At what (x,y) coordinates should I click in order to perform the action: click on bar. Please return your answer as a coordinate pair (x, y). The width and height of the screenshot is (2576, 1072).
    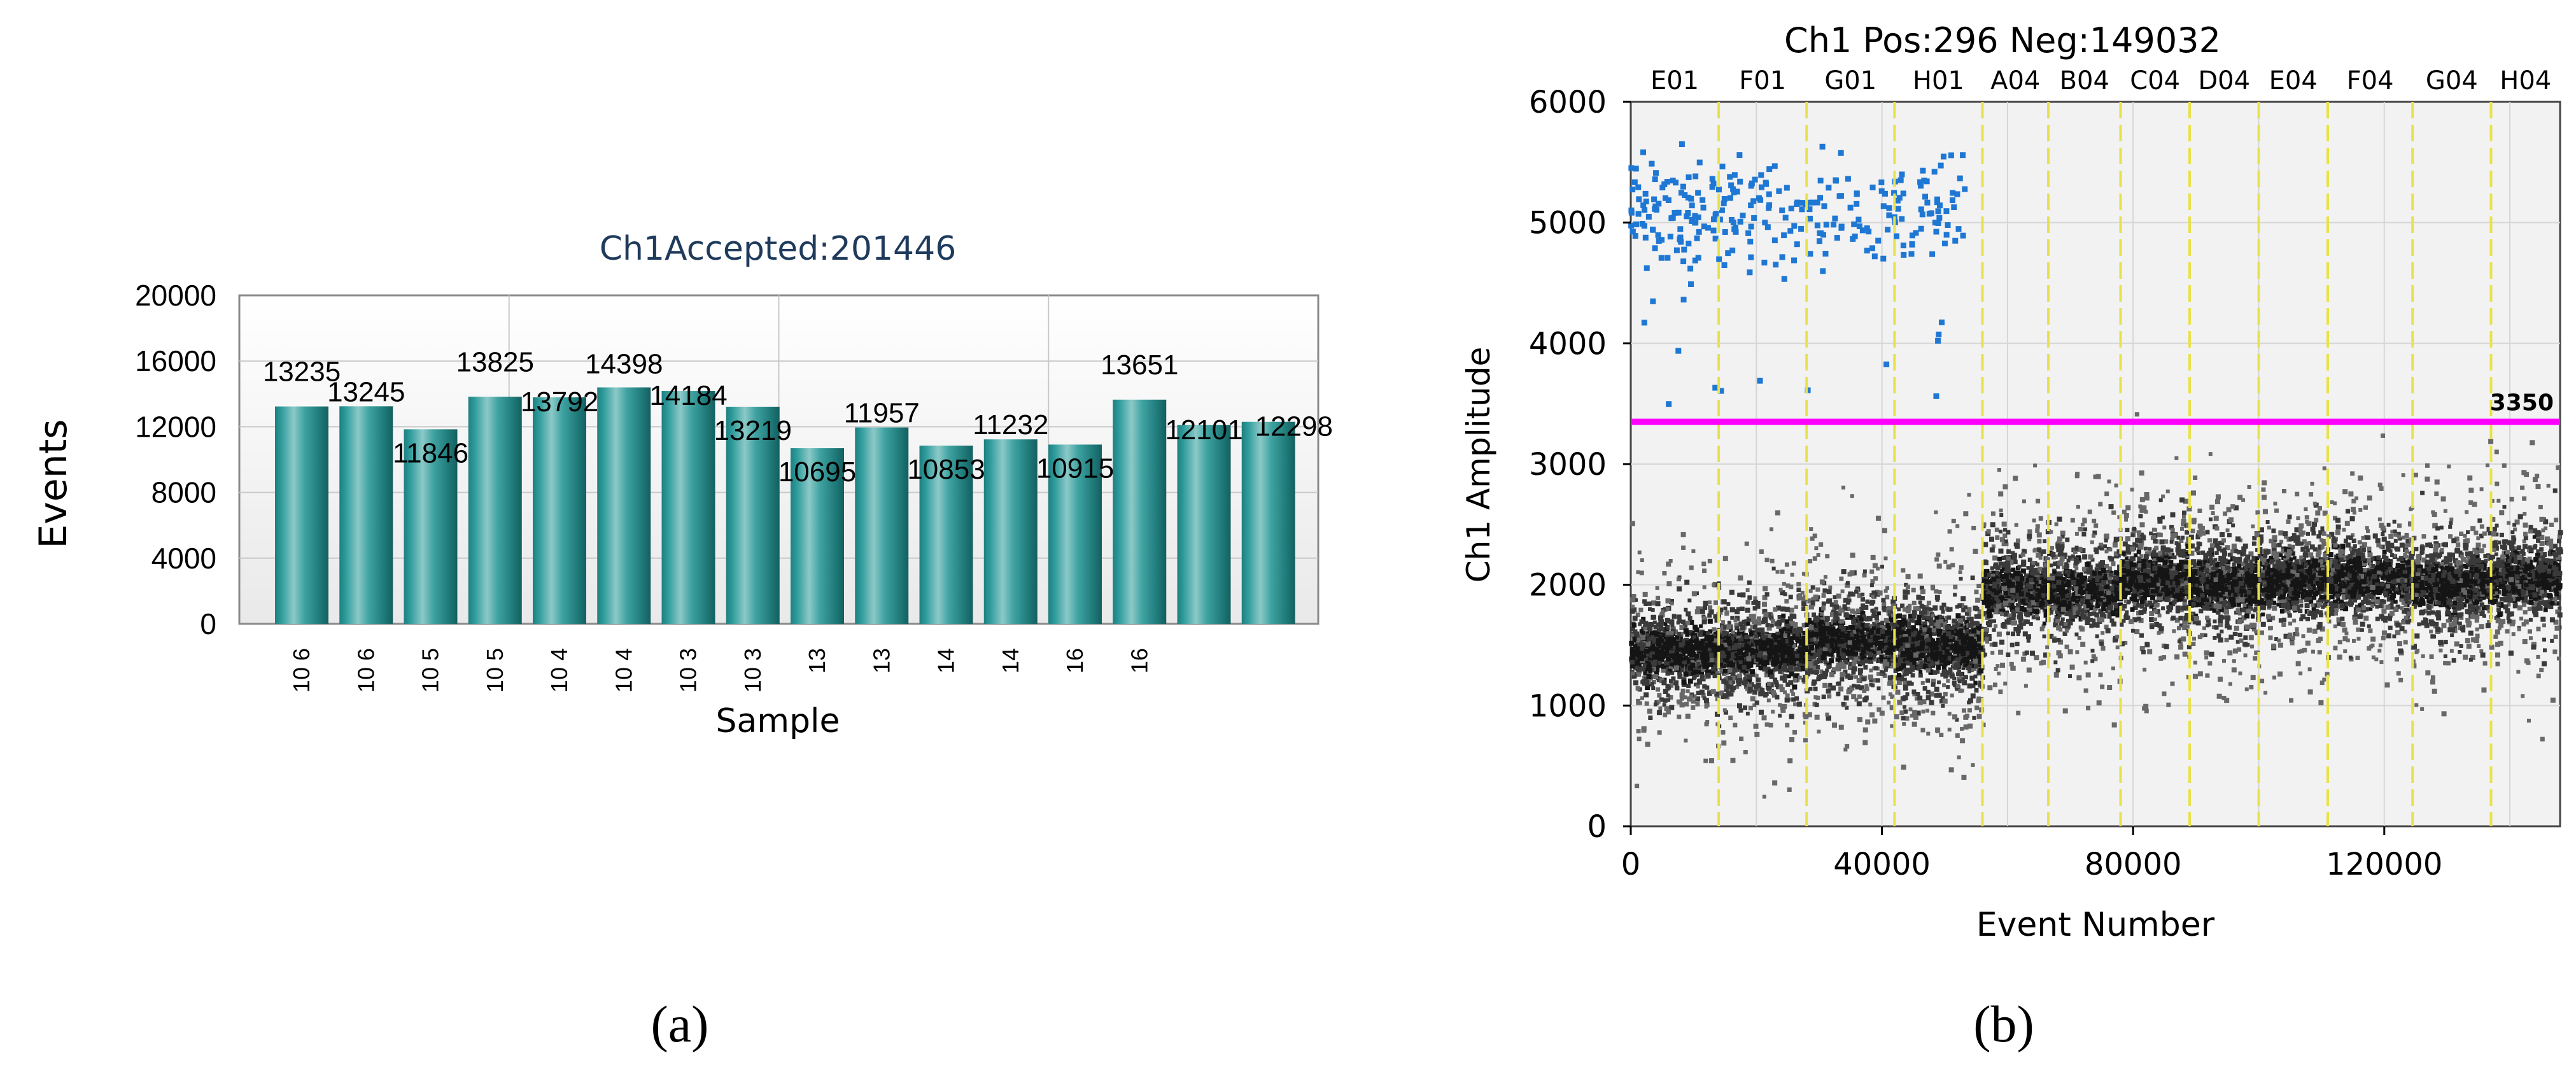
    Looking at the image, I should click on (1011, 531).